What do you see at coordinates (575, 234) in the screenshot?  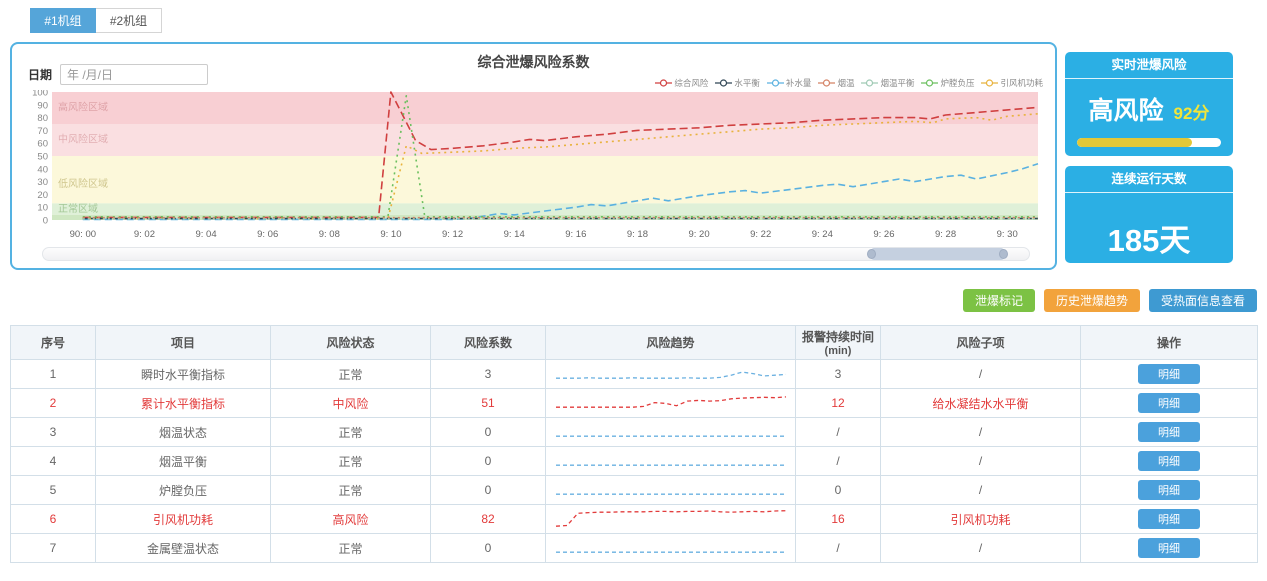 I see `svg-text: 9: 16` at bounding box center [575, 234].